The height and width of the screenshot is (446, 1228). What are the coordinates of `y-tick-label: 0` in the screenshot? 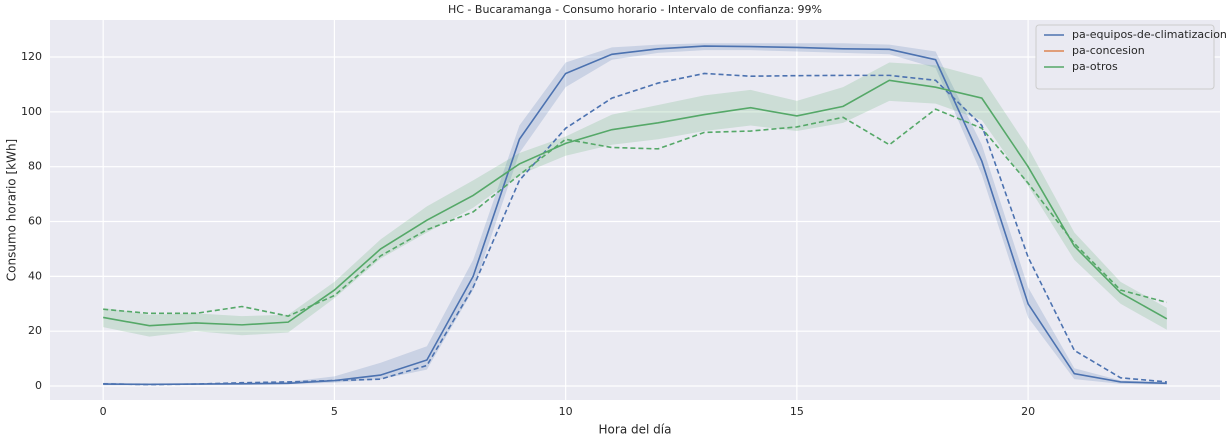 It's located at (38, 385).